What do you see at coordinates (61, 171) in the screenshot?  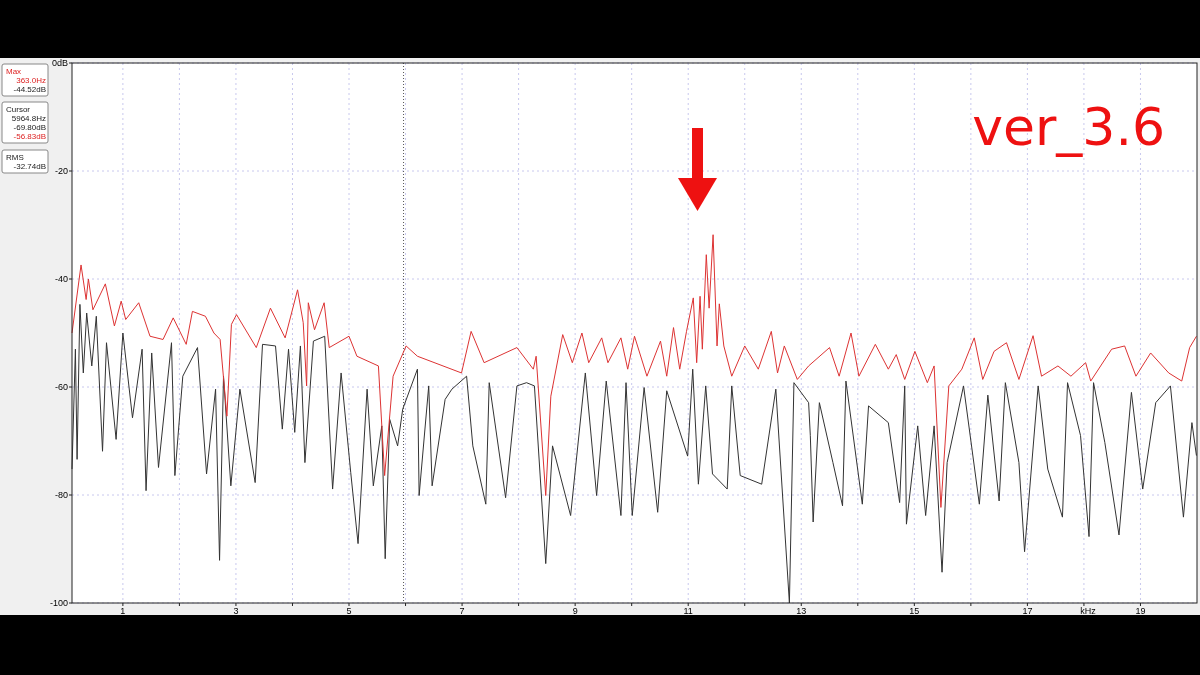 I see `y-tick-label: -20` at bounding box center [61, 171].